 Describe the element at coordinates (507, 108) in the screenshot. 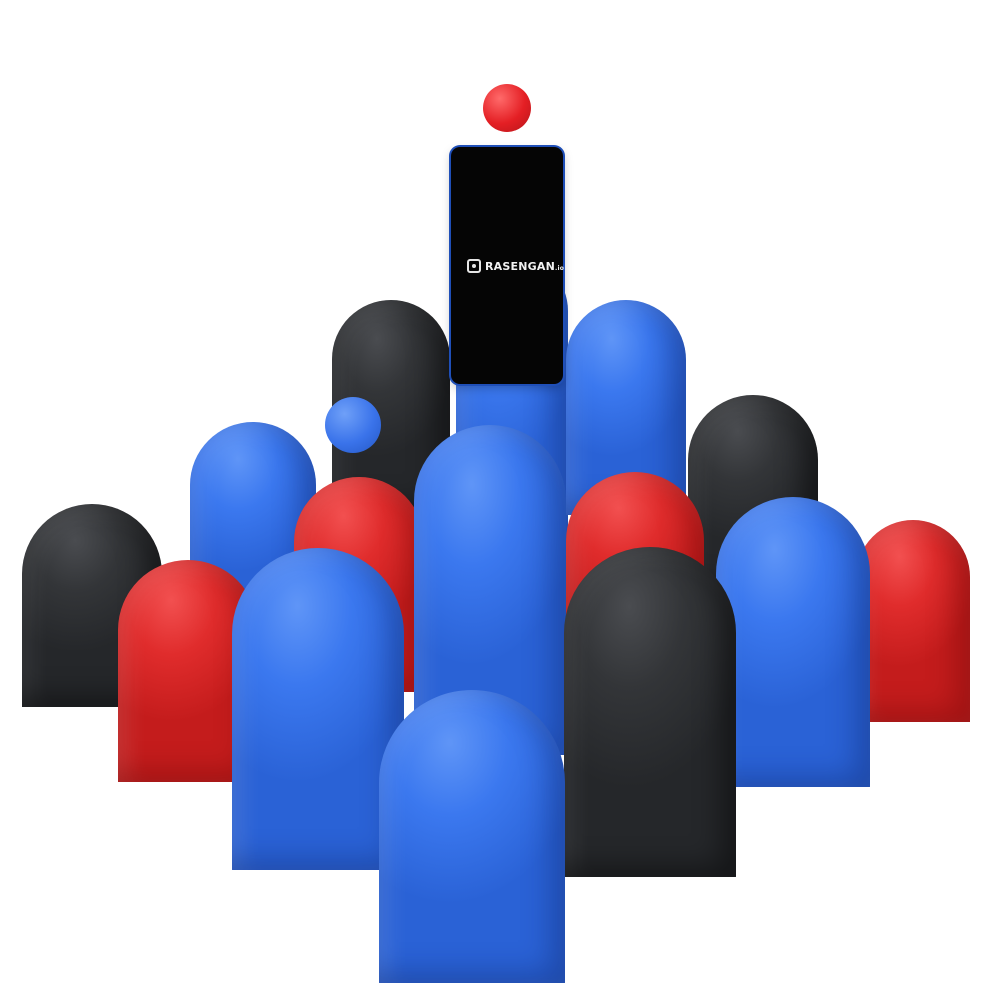

I see `red-ball` at that location.